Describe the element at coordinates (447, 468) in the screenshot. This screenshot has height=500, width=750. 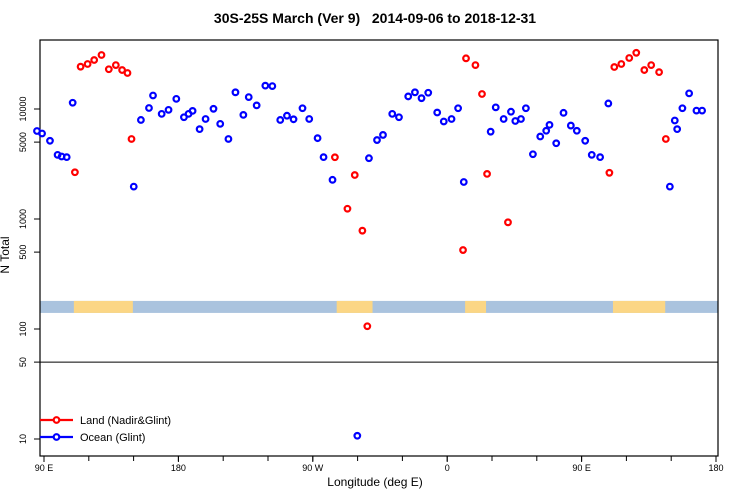
I see `x-tick-label: 0` at that location.